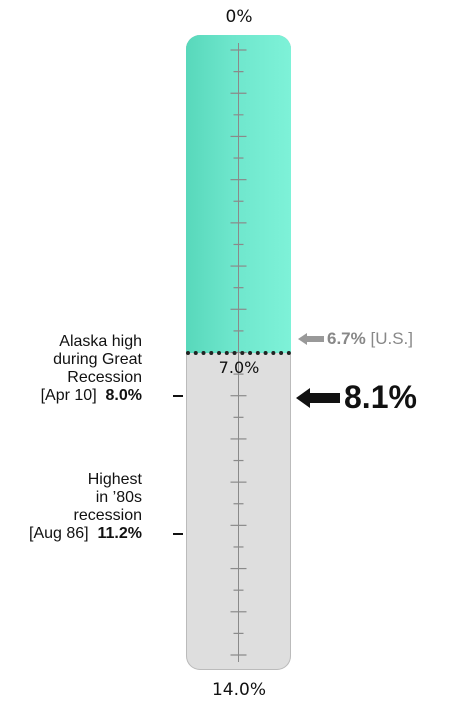 This screenshot has height=702, width=452. What do you see at coordinates (100, 341) in the screenshot?
I see `annotation-line: Alaska high` at bounding box center [100, 341].